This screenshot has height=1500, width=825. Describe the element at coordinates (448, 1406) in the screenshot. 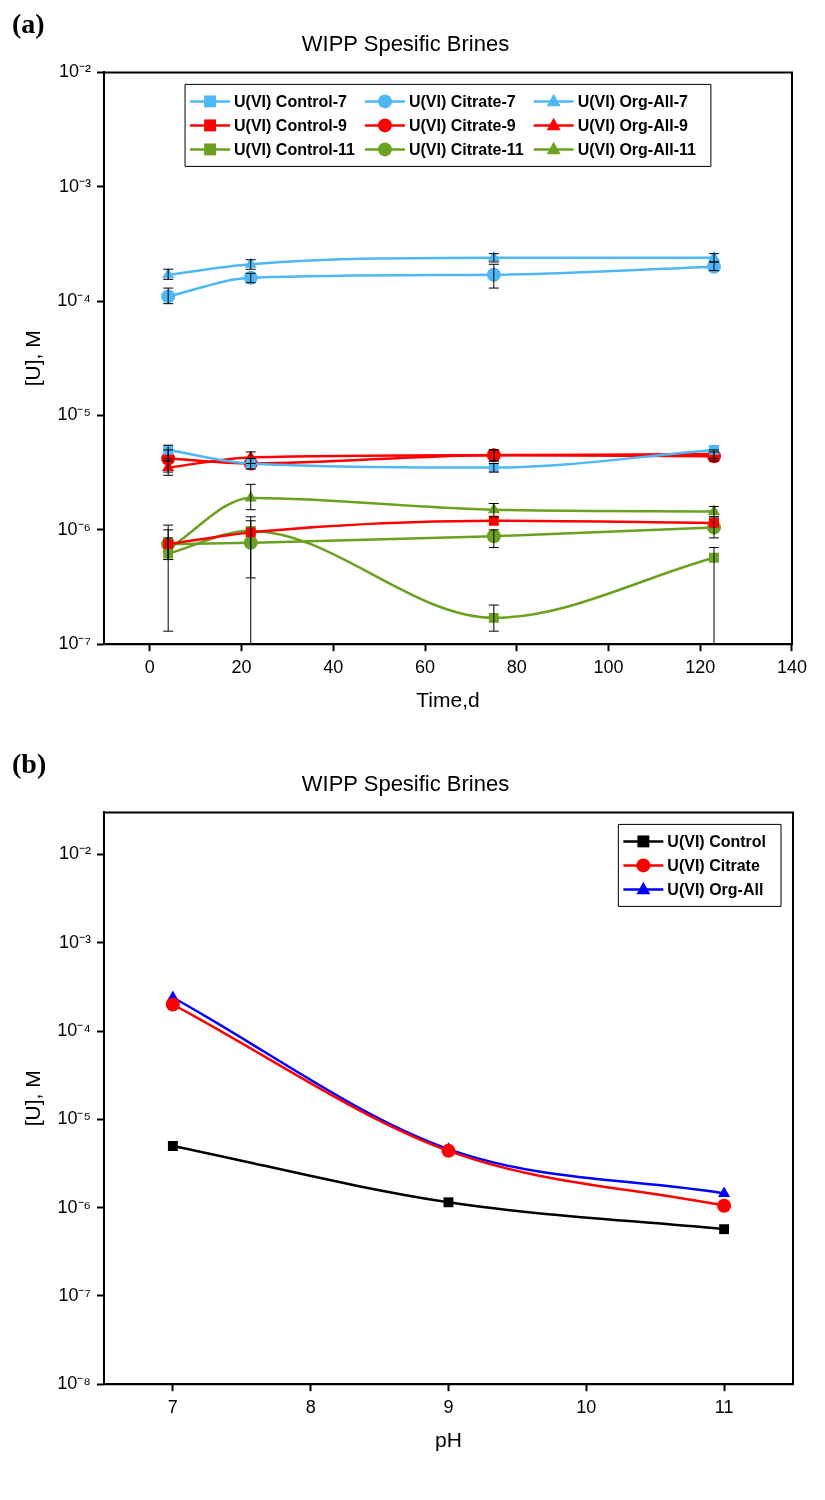

I see `x-tick-label: 9` at that location.